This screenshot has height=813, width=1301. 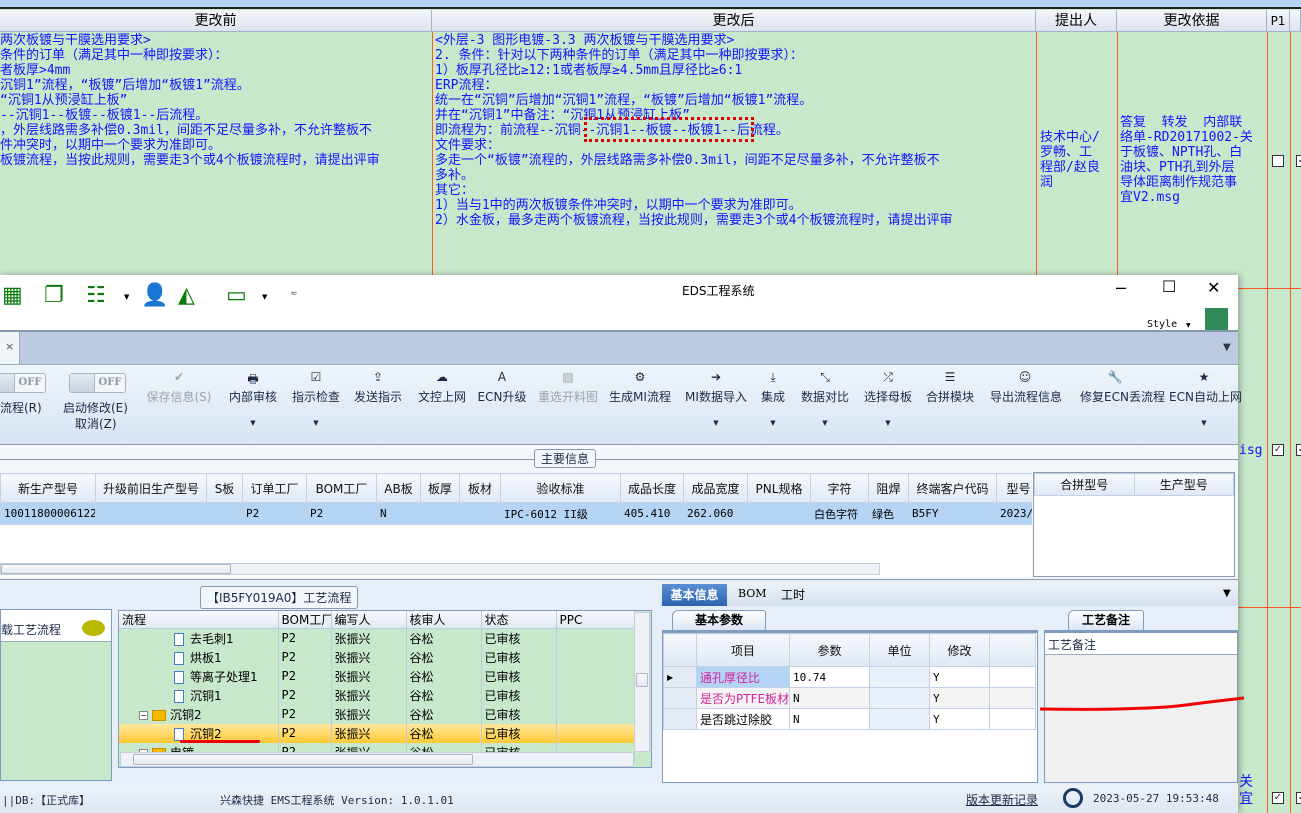 I want to click on tree-row: − 沉铜2 P2 张振兴 谷松 已审核, so click(x=377, y=714).